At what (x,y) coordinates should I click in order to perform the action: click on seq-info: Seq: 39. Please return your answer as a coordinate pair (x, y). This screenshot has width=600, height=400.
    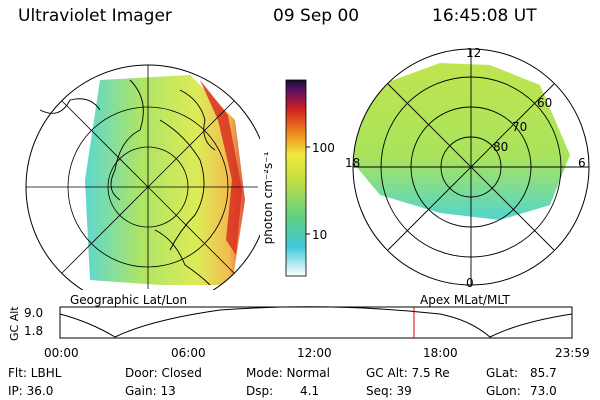
    Looking at the image, I should click on (389, 391).